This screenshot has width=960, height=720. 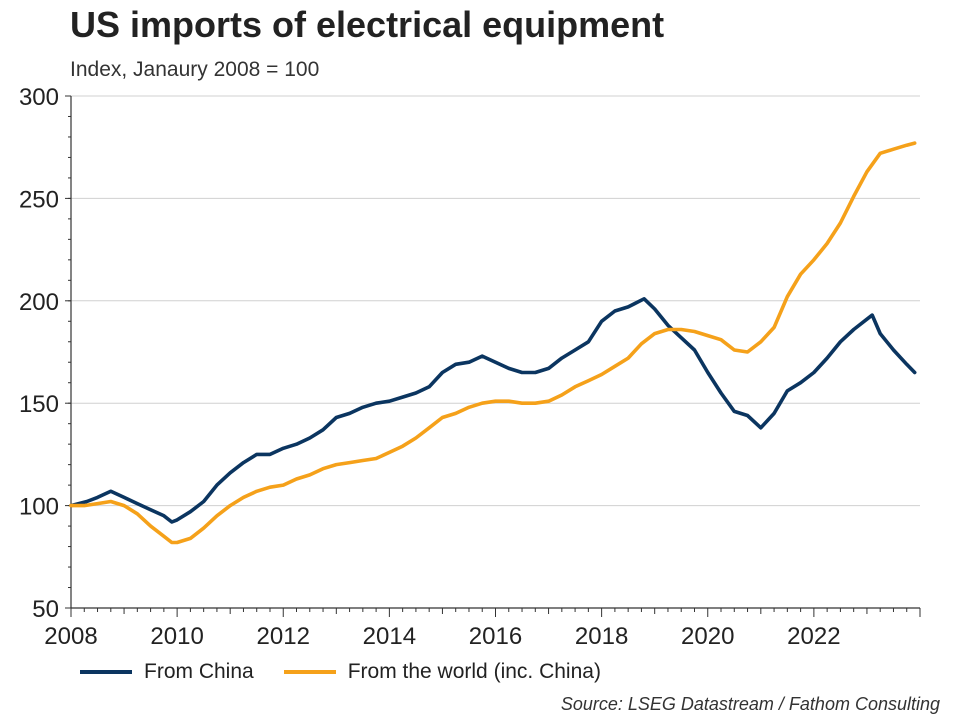 What do you see at coordinates (45, 609) in the screenshot?
I see `y-tick-label-50: 50` at bounding box center [45, 609].